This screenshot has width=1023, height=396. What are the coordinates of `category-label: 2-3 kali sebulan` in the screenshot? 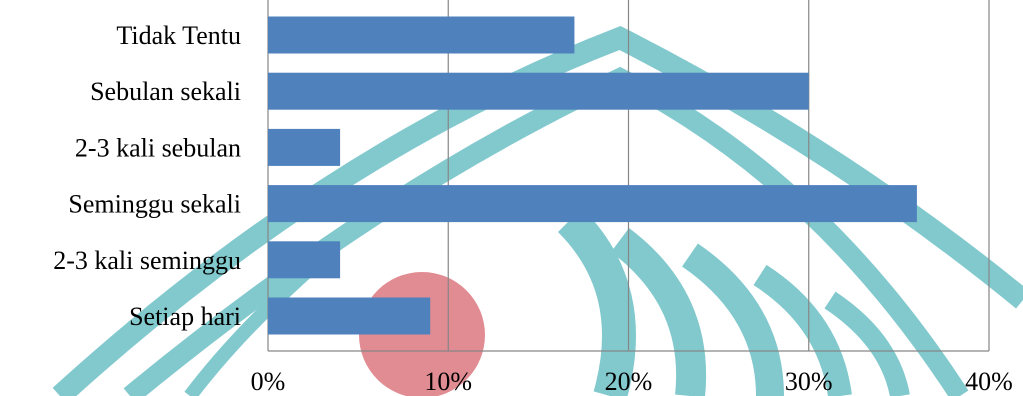 It's located at (158, 147).